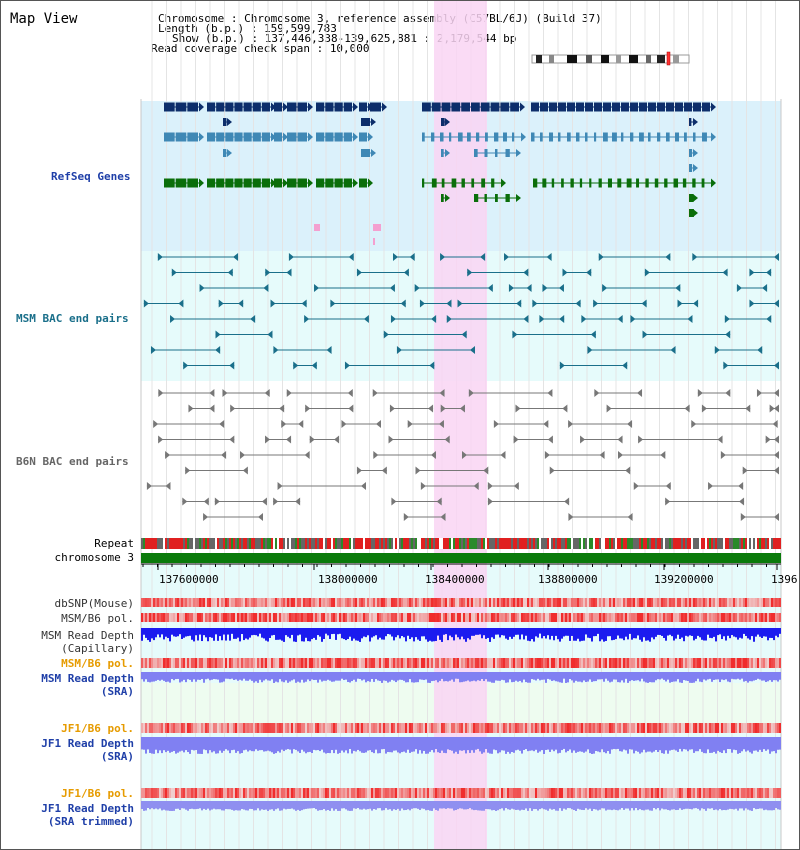  What do you see at coordinates (461, 558) in the screenshot?
I see `chromosome-bar` at bounding box center [461, 558].